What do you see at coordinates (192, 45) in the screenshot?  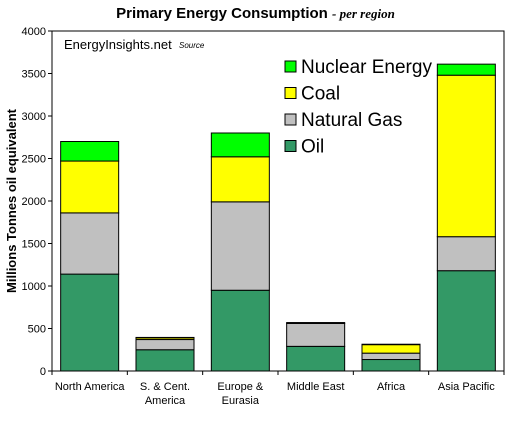 I see `source-note: Source` at bounding box center [192, 45].